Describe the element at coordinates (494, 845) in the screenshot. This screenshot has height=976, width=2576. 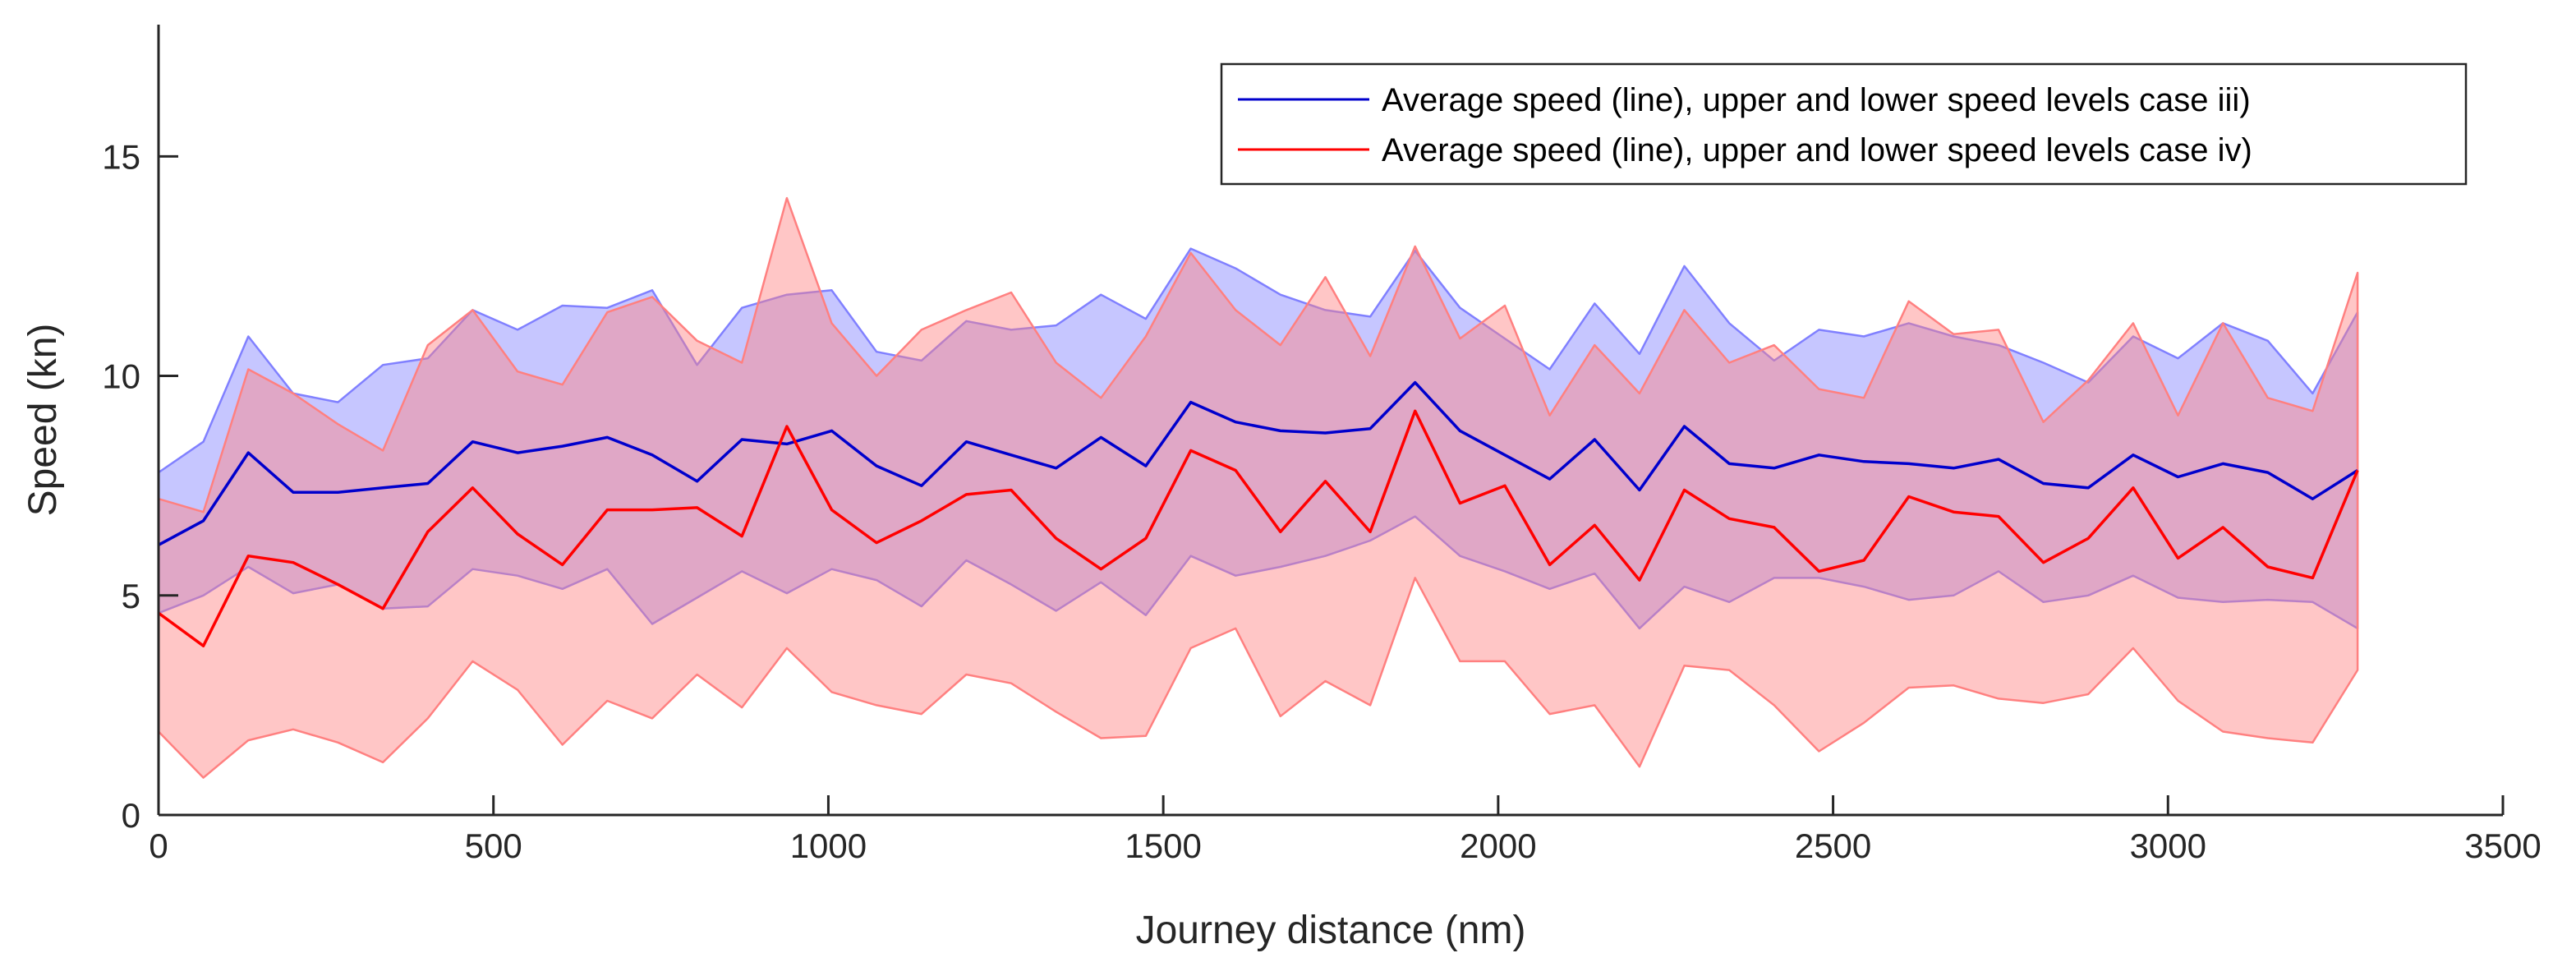
I see `x-tick-label: 500` at that location.